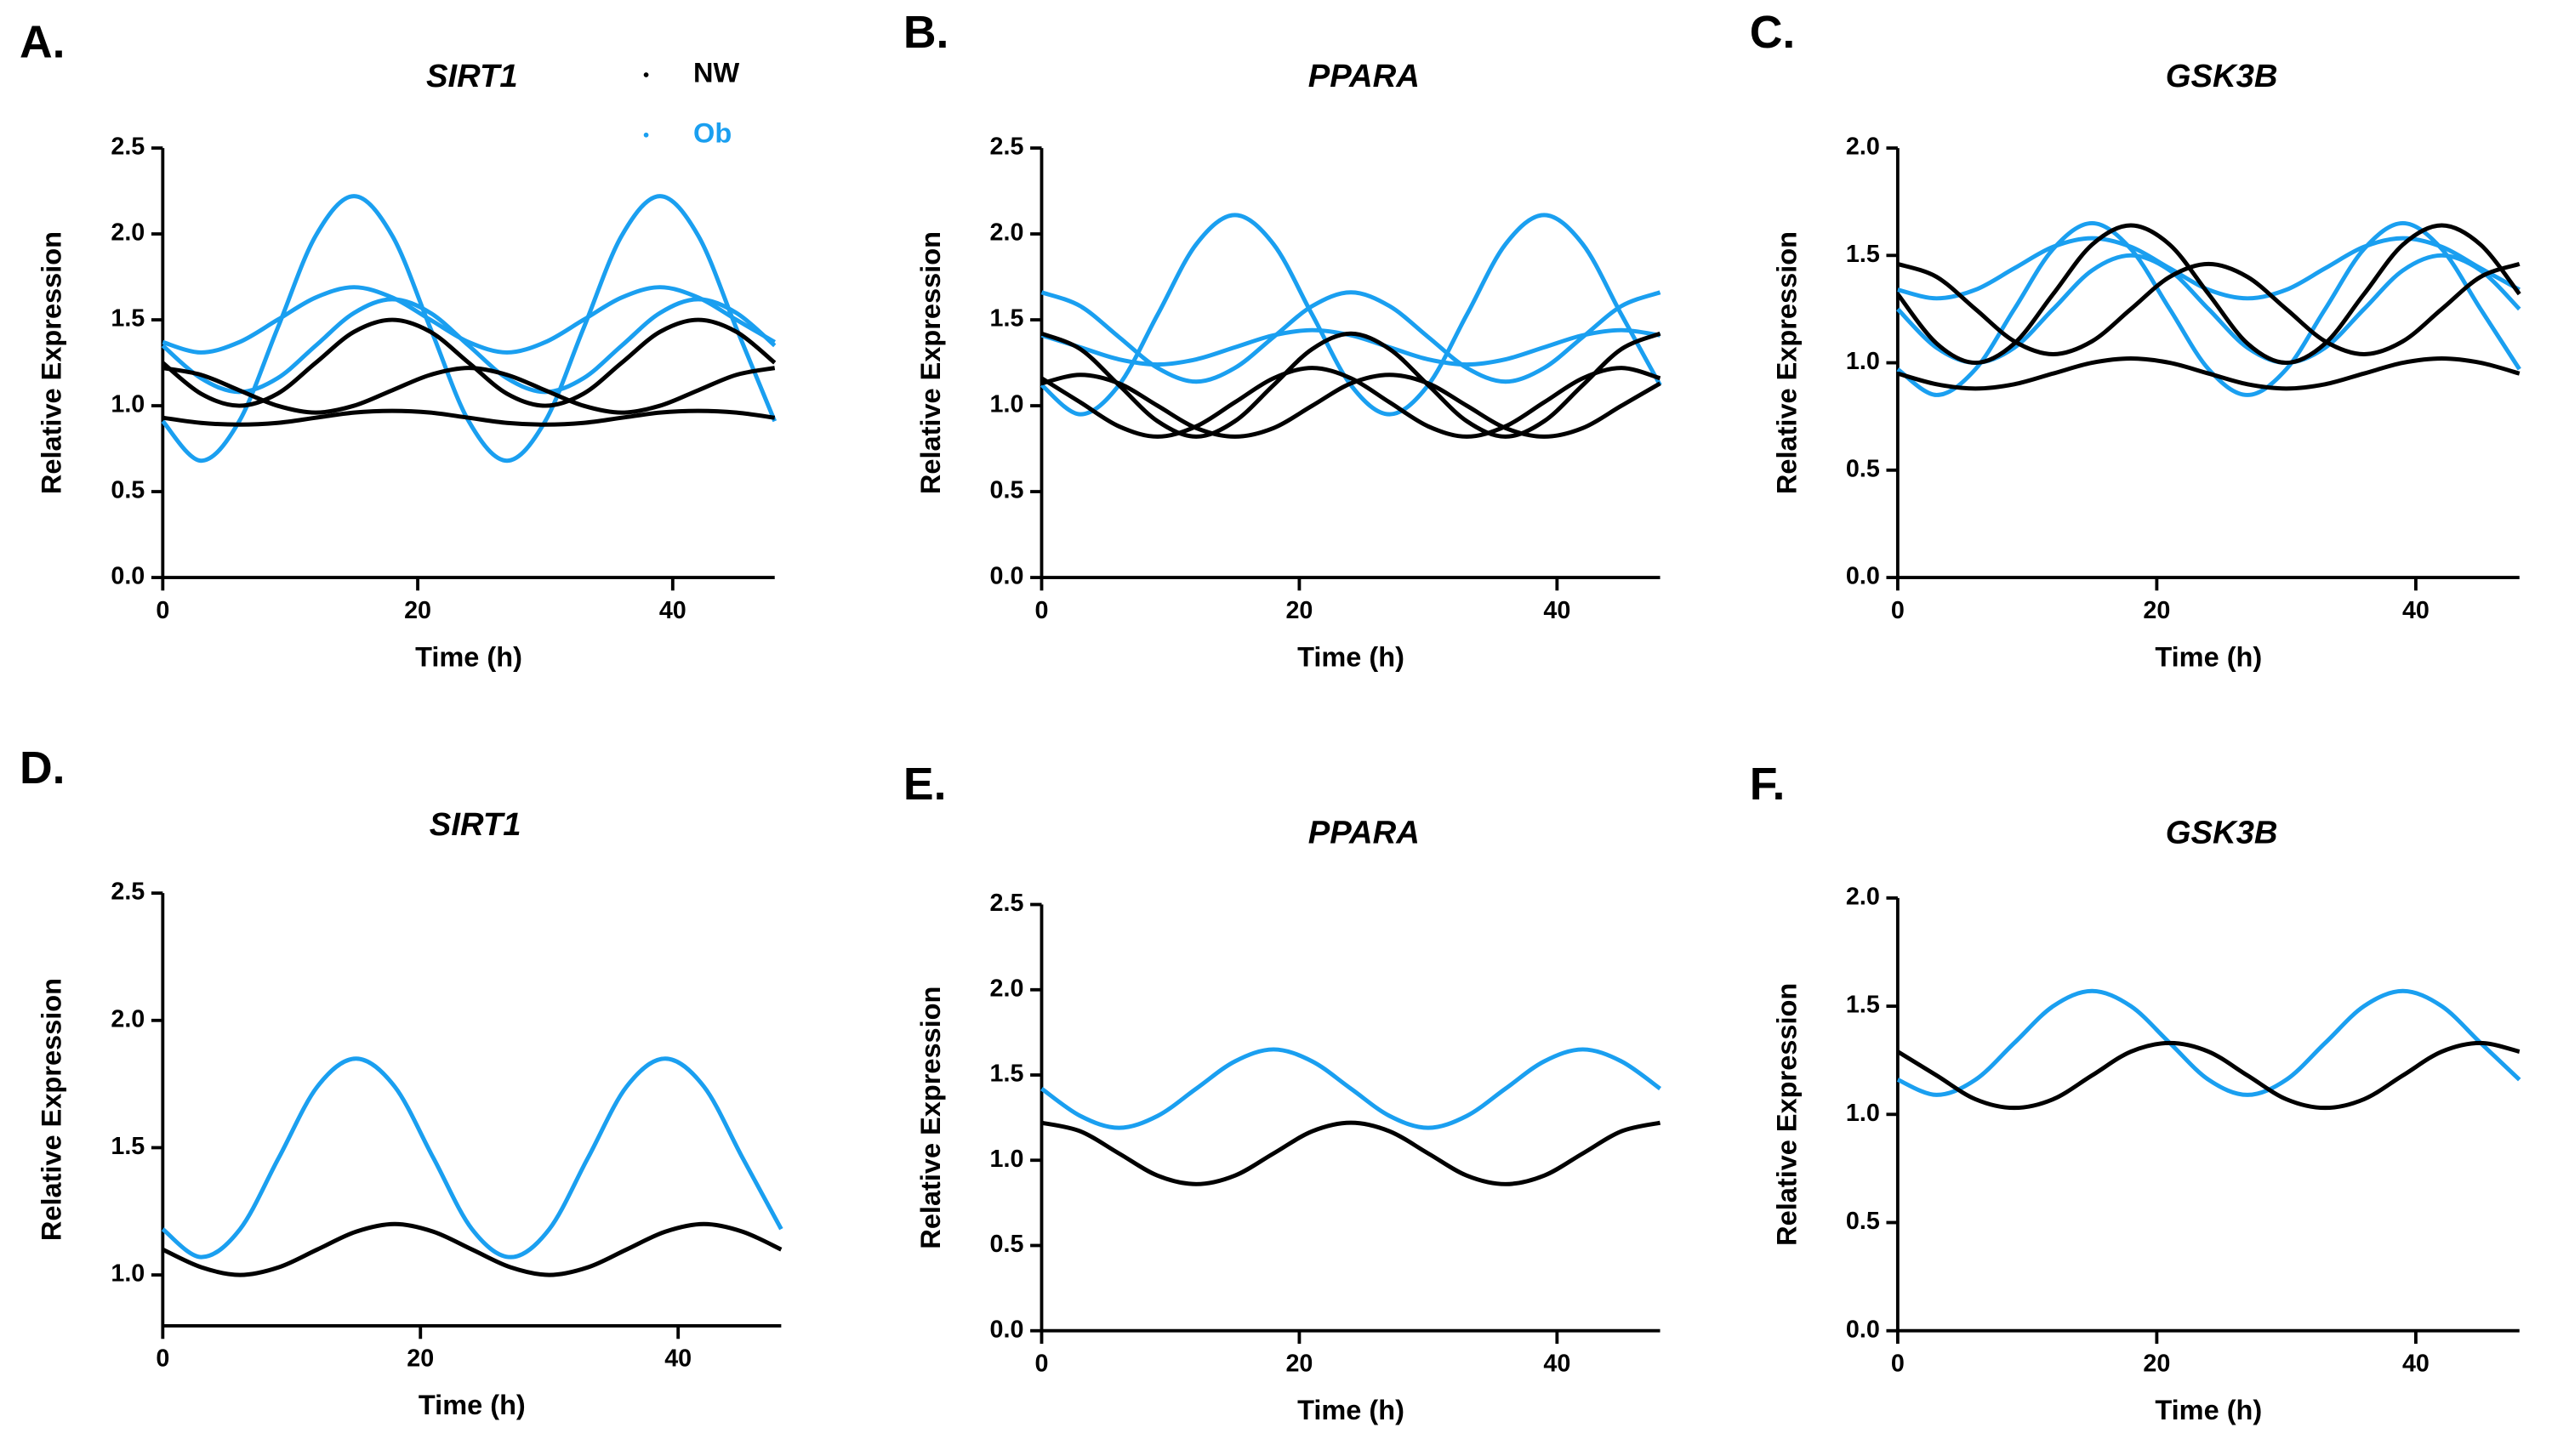  What do you see at coordinates (716, 73) in the screenshot?
I see `legend-label: NW` at bounding box center [716, 73].